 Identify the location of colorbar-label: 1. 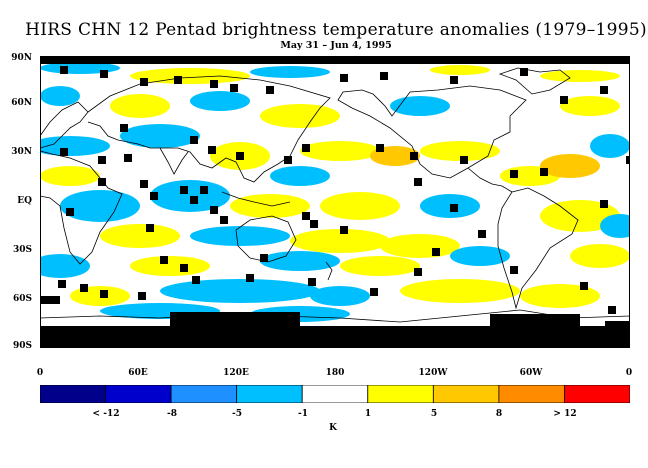
(368, 414).